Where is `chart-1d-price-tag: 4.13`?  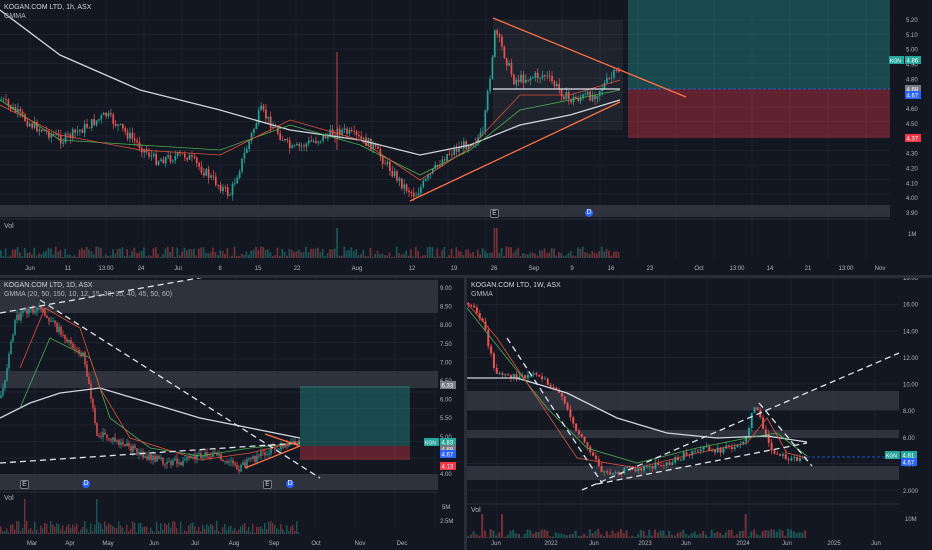 chart-1d-price-tag: 4.13 is located at coordinates (448, 468).